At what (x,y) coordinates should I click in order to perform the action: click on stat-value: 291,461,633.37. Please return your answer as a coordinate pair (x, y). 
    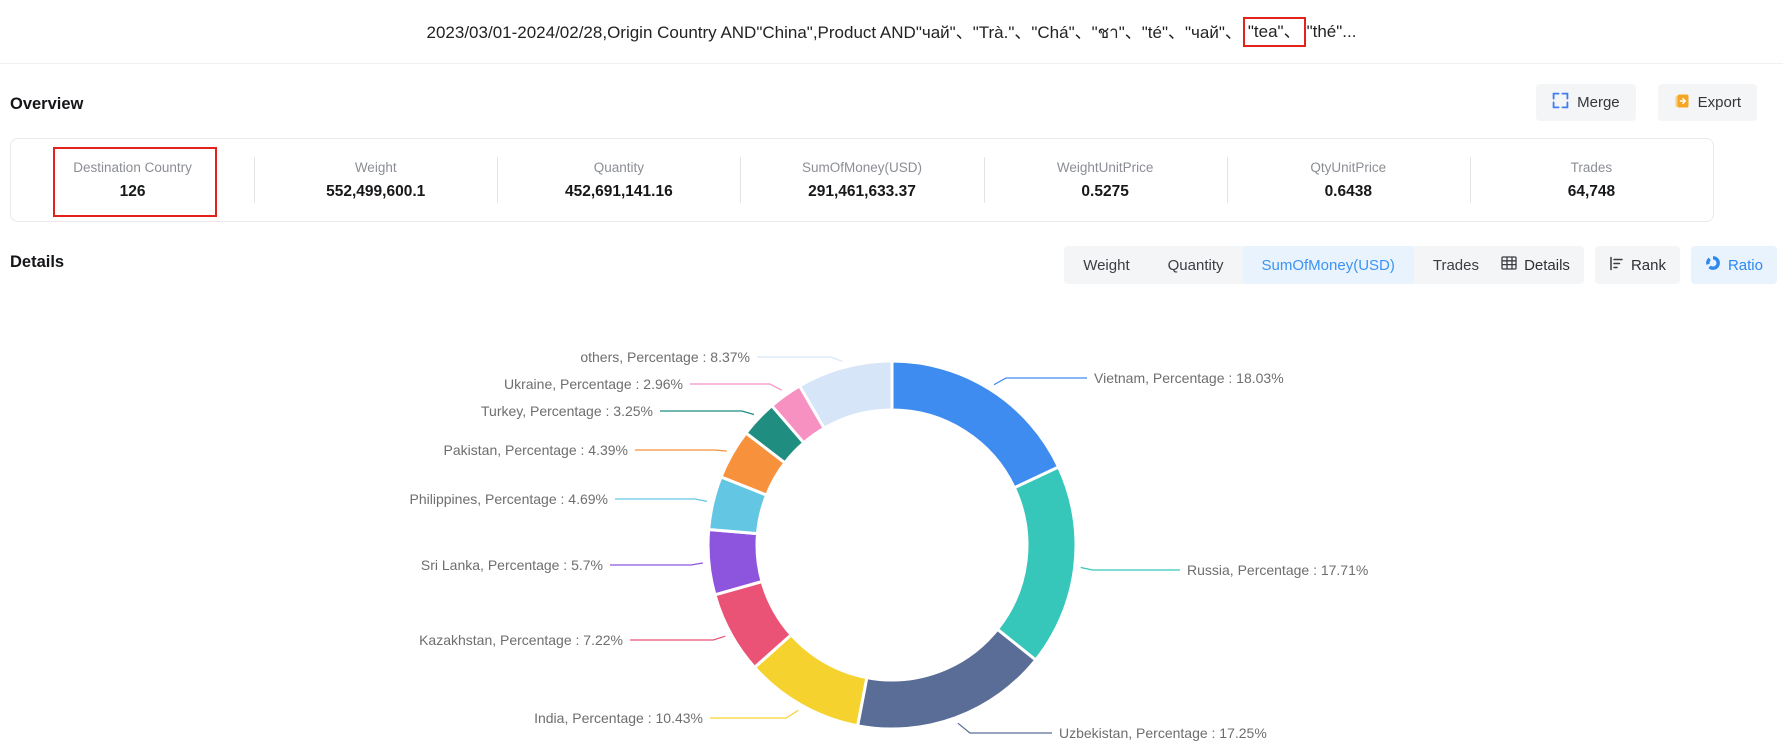
    Looking at the image, I should click on (862, 191).